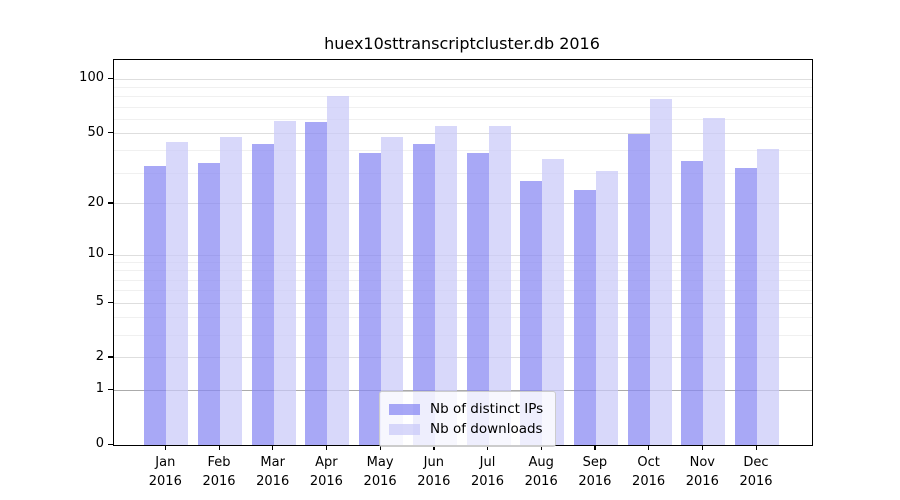  Describe the element at coordinates (370, 298) in the screenshot. I see `bar-distinct-ips-may` at that location.